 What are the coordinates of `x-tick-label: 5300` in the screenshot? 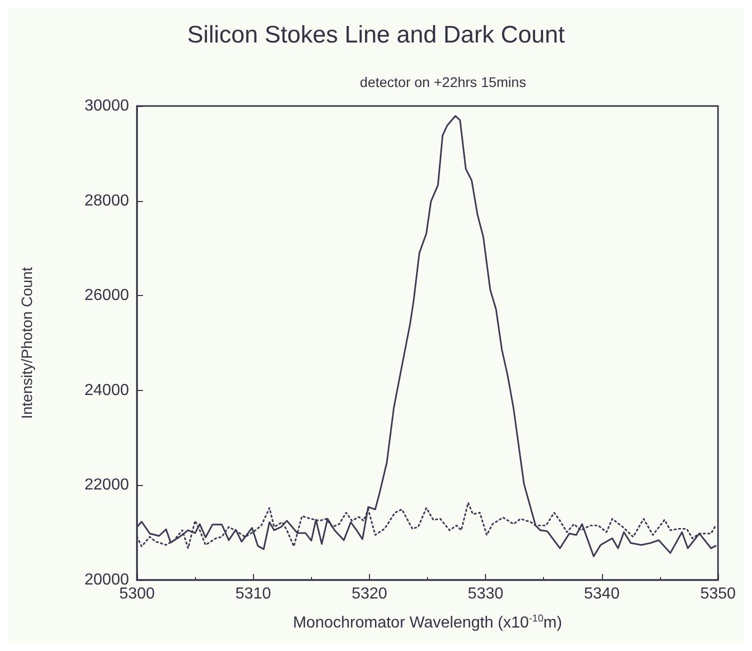 It's located at (137, 594).